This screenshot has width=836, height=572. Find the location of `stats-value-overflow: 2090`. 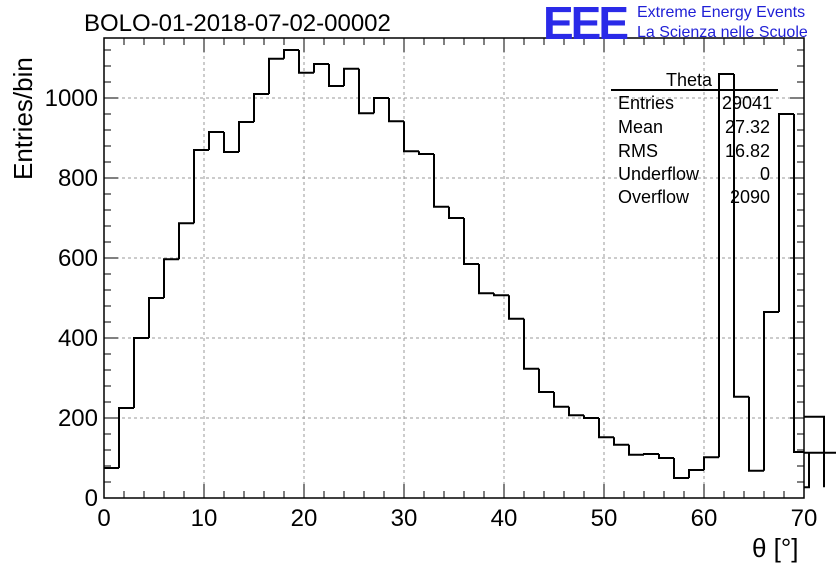

stats-value-overflow: 2090 is located at coordinates (749, 197).